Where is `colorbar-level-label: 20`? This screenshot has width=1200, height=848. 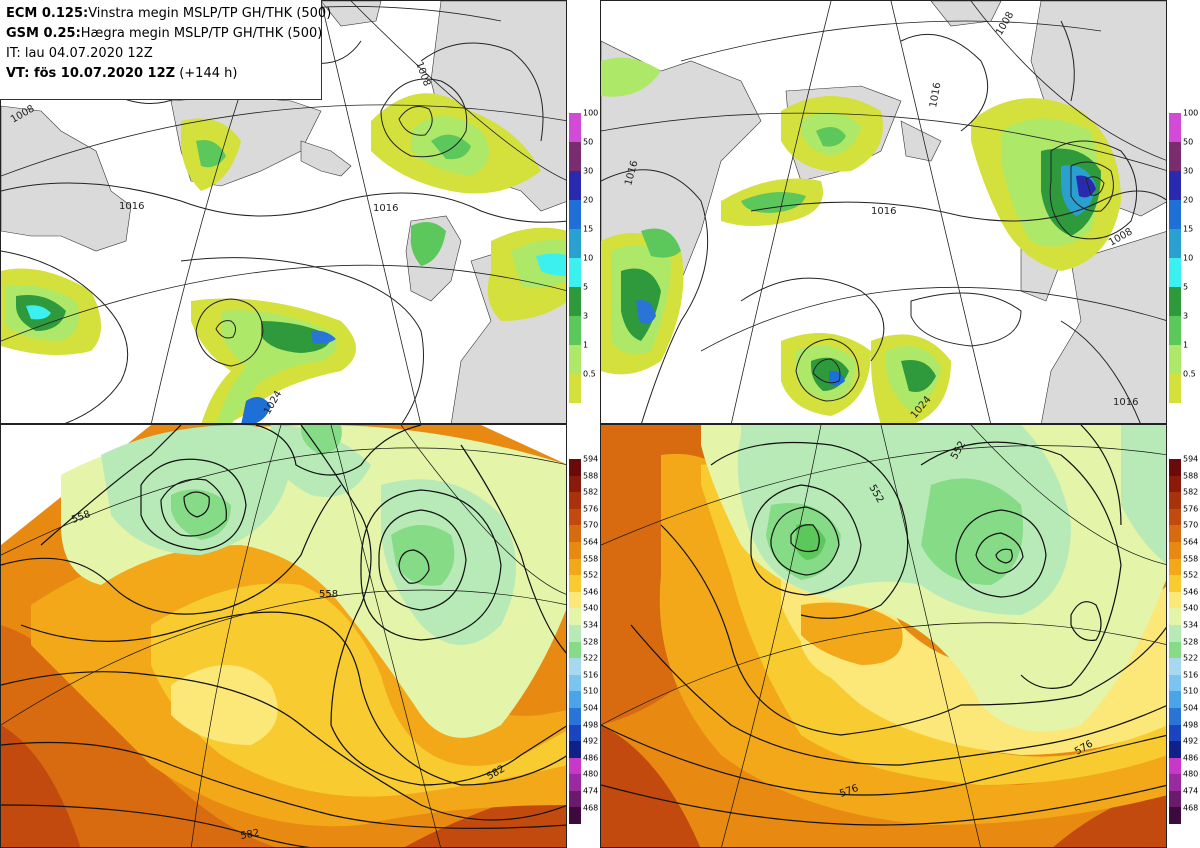
colorbar-level-label: 20 is located at coordinates (588, 200).